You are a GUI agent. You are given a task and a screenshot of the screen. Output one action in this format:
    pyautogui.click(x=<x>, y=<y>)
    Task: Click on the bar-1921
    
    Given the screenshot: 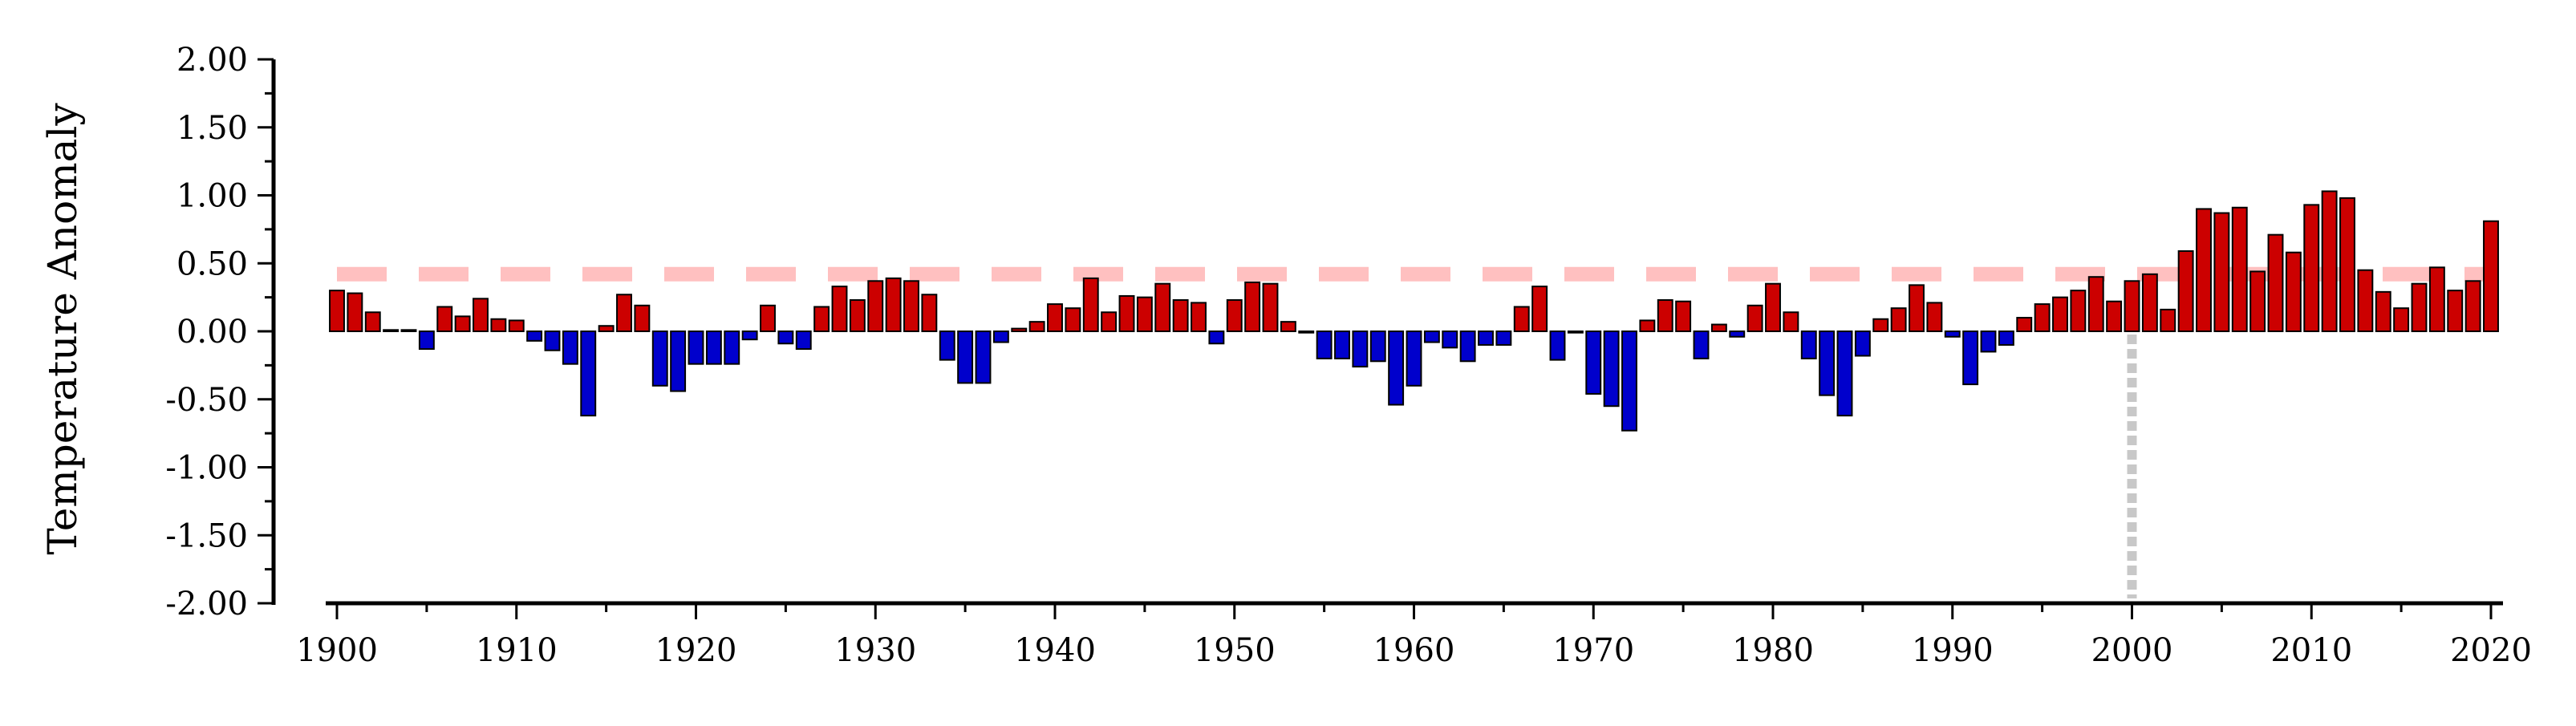 What is the action you would take?
    pyautogui.click(x=713, y=348)
    